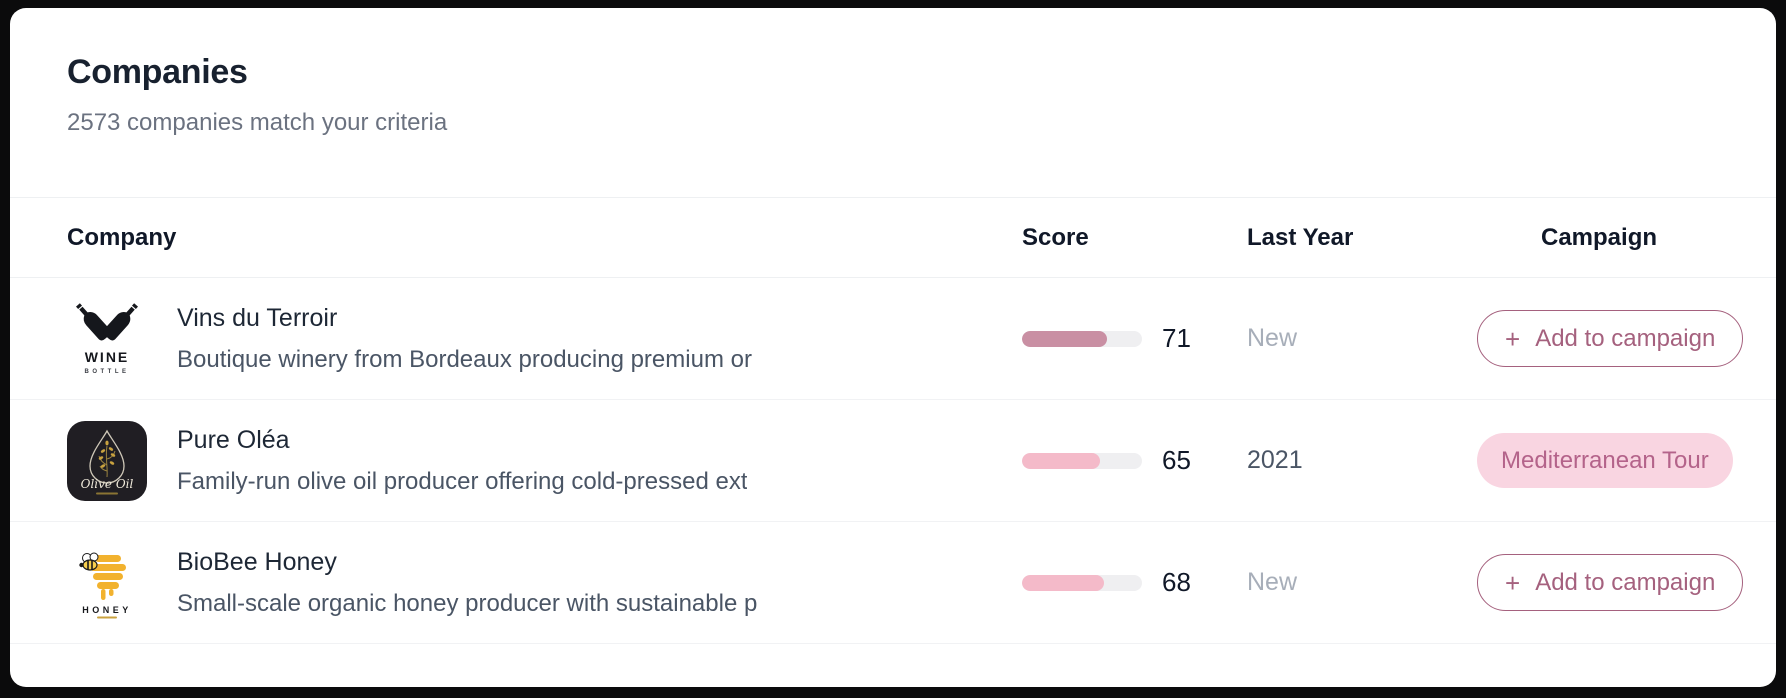 The image size is (1786, 698). I want to click on svg-text: BOTTLE, so click(107, 372).